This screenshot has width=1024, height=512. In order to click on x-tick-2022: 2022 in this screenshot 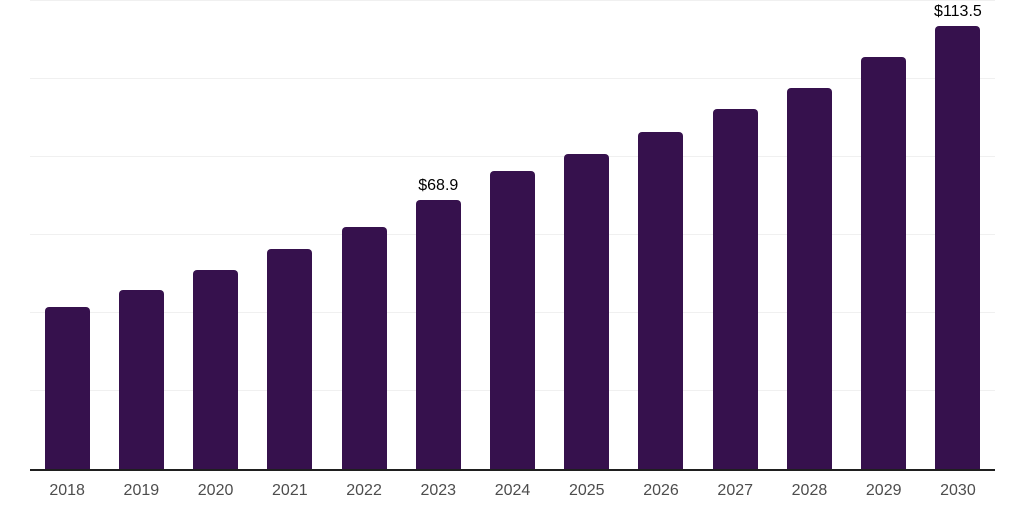, I will do `click(364, 490)`.